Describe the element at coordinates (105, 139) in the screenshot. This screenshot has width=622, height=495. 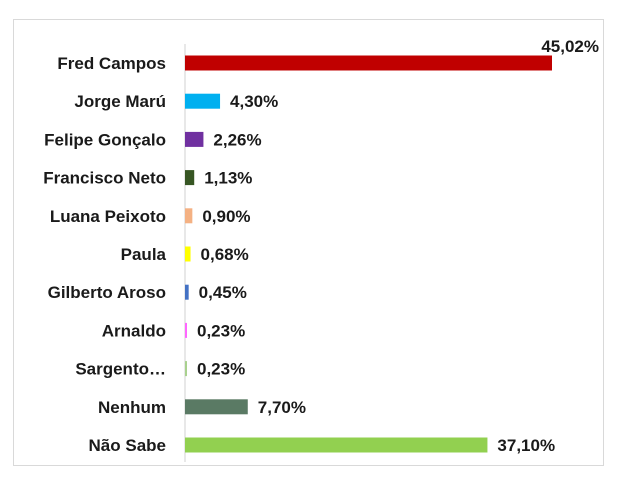
I see `category-label: Felipe Gonçalo` at that location.